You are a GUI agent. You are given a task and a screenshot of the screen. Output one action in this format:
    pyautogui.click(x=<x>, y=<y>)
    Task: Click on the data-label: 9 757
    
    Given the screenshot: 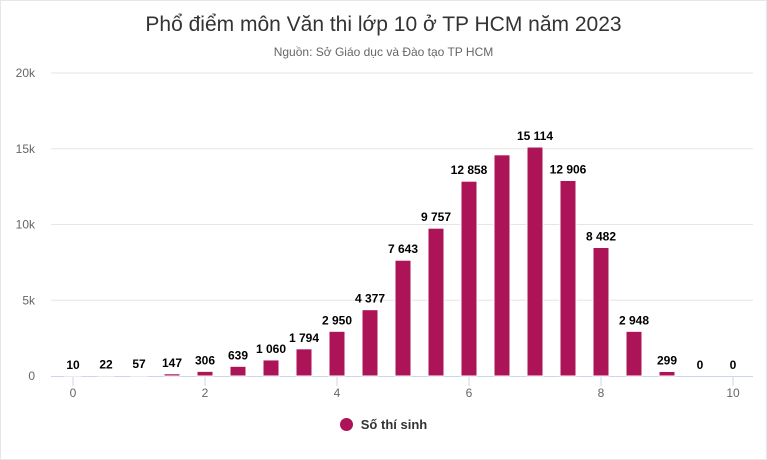 What is the action you would take?
    pyautogui.click(x=436, y=217)
    